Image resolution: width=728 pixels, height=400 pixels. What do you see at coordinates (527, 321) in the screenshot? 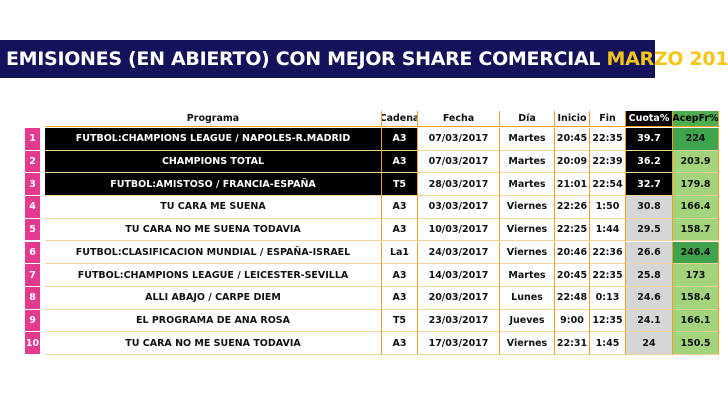
I see `table-cell: Jueves` at bounding box center [527, 321].